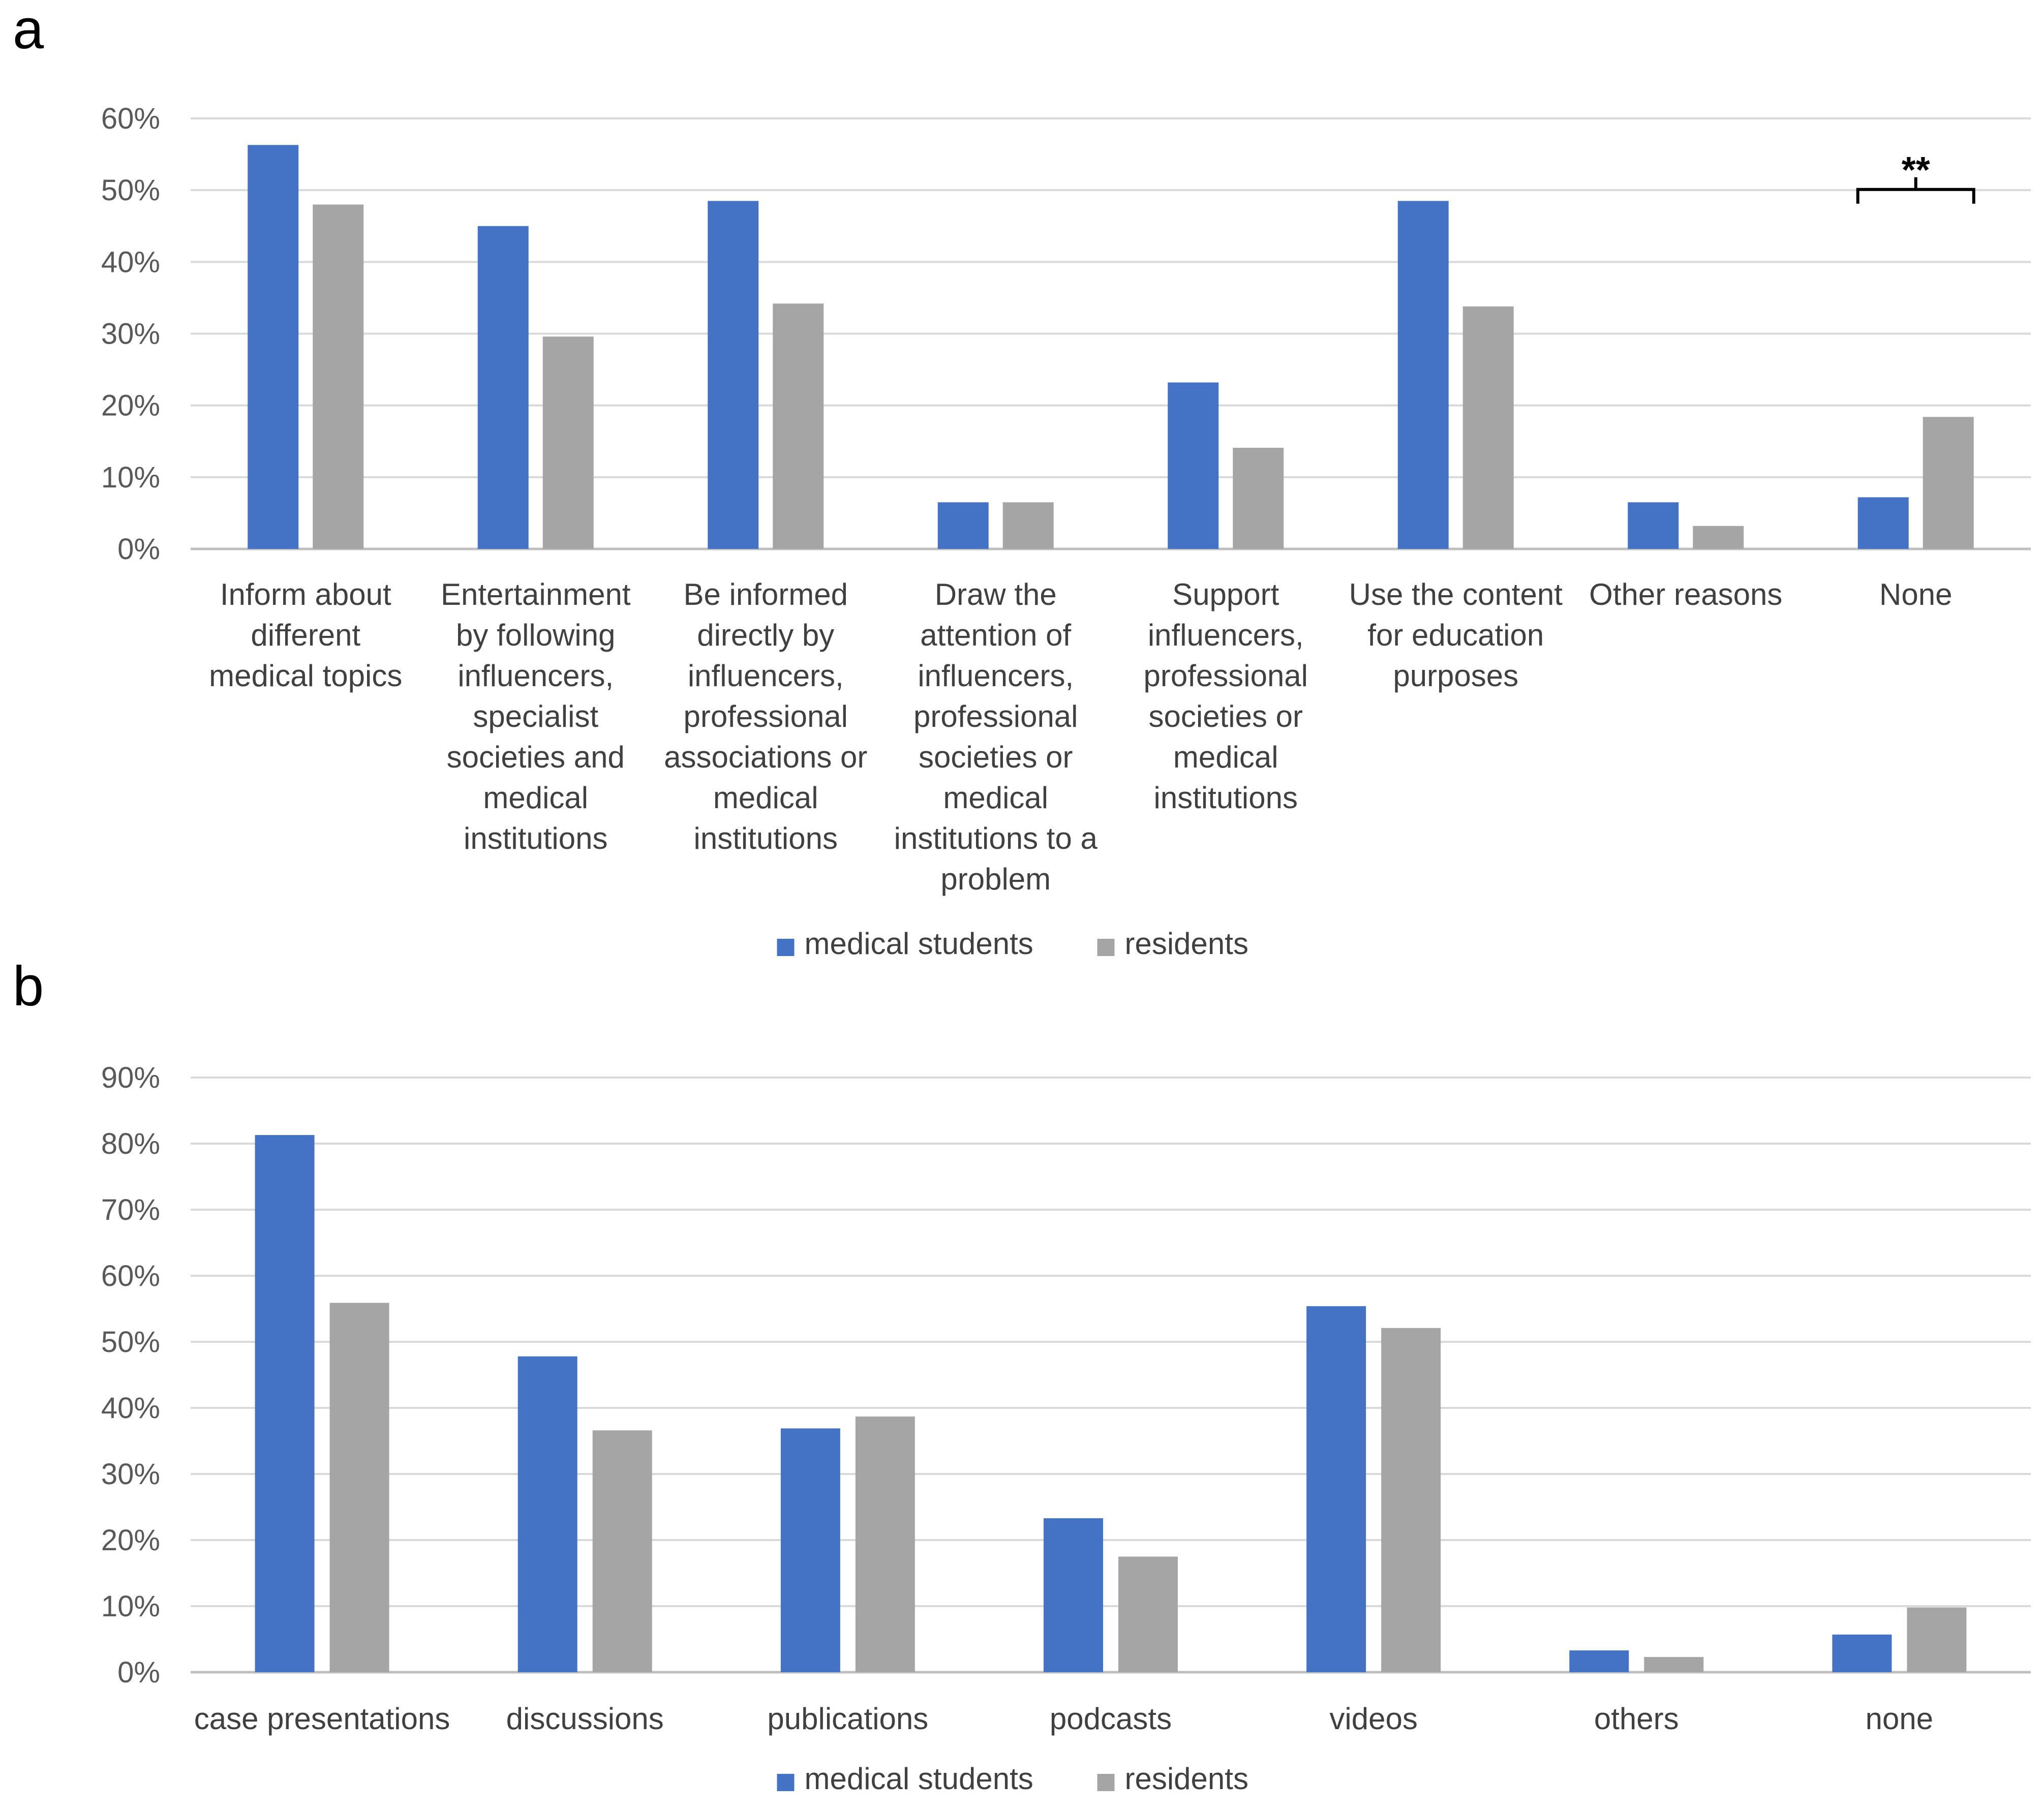 The width and height of the screenshot is (2044, 1813). I want to click on category-label-line: case presentations, so click(322, 1719).